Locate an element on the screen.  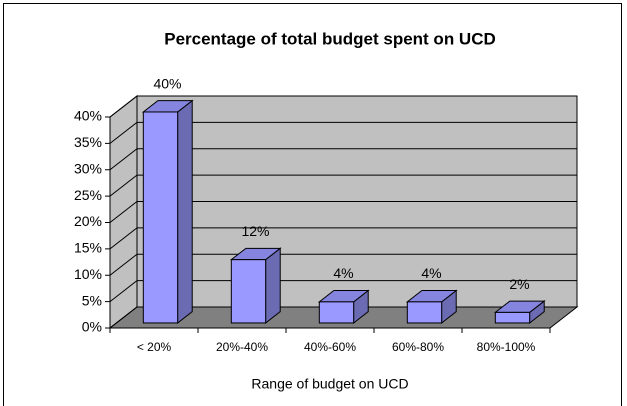
y-tick-label: 5% is located at coordinates (92, 300).